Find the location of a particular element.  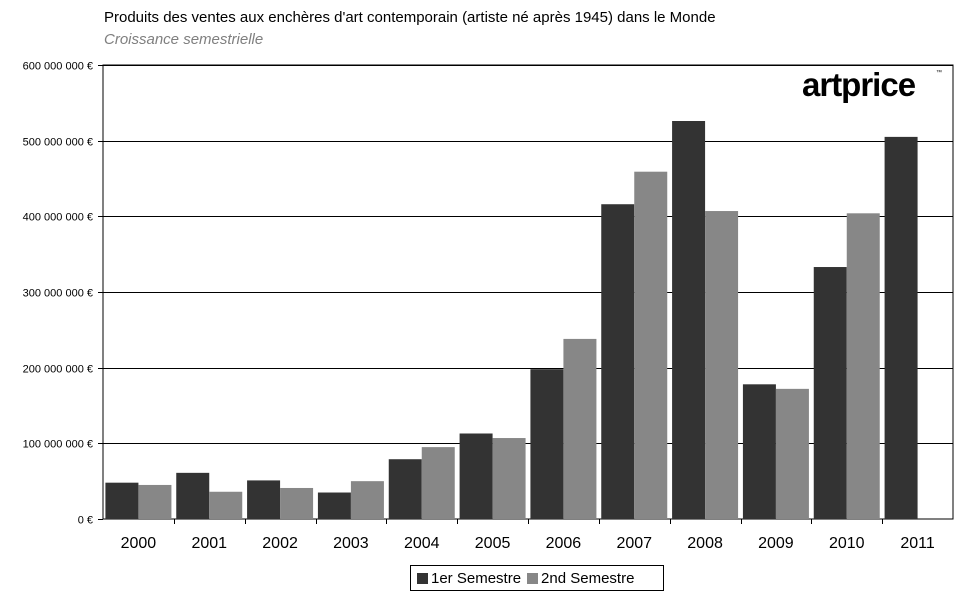

y-tick-label: 100 000 000 € is located at coordinates (58, 445).